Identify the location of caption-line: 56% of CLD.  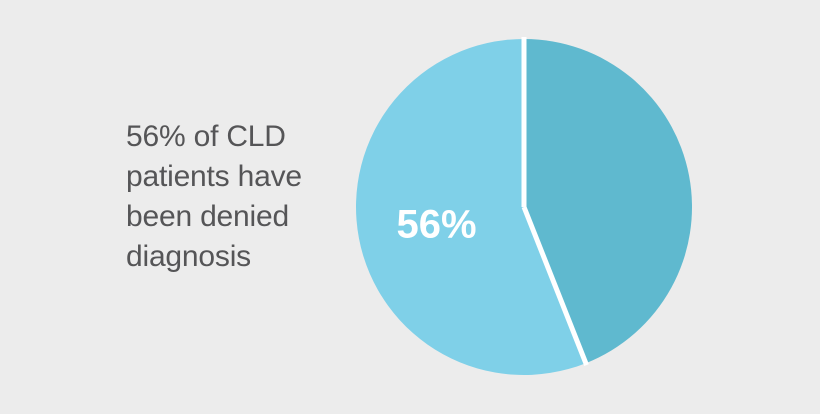
(206, 136).